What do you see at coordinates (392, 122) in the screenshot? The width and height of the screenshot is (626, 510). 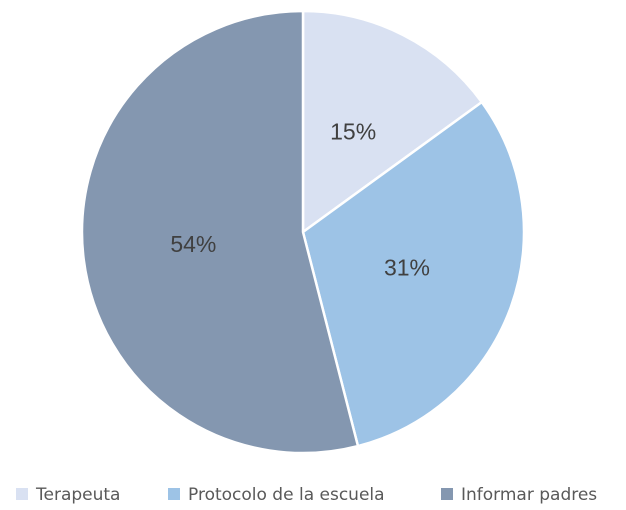 I see `slice` at bounding box center [392, 122].